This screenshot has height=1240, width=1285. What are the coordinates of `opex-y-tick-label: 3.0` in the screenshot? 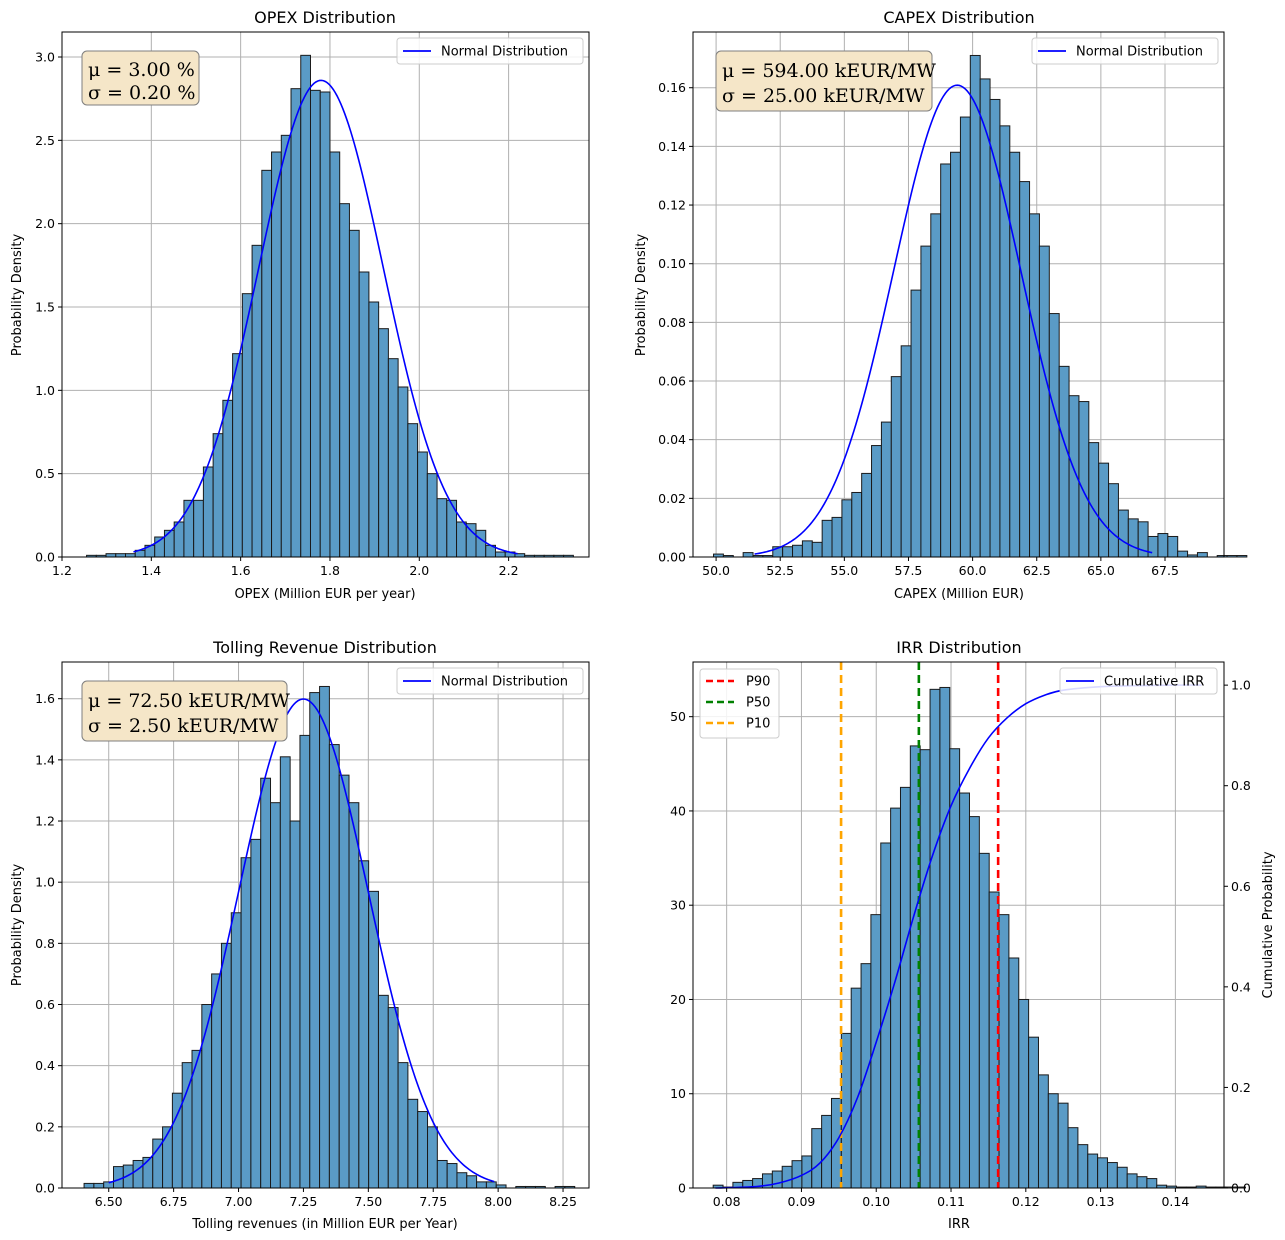 It's located at (45, 57).